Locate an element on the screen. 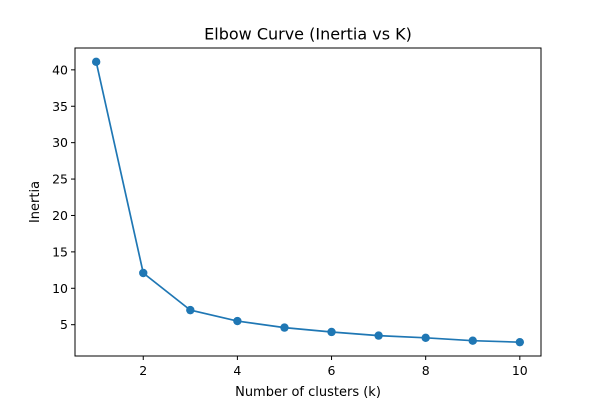  y-axis-label: Inertia is located at coordinates (35, 202).